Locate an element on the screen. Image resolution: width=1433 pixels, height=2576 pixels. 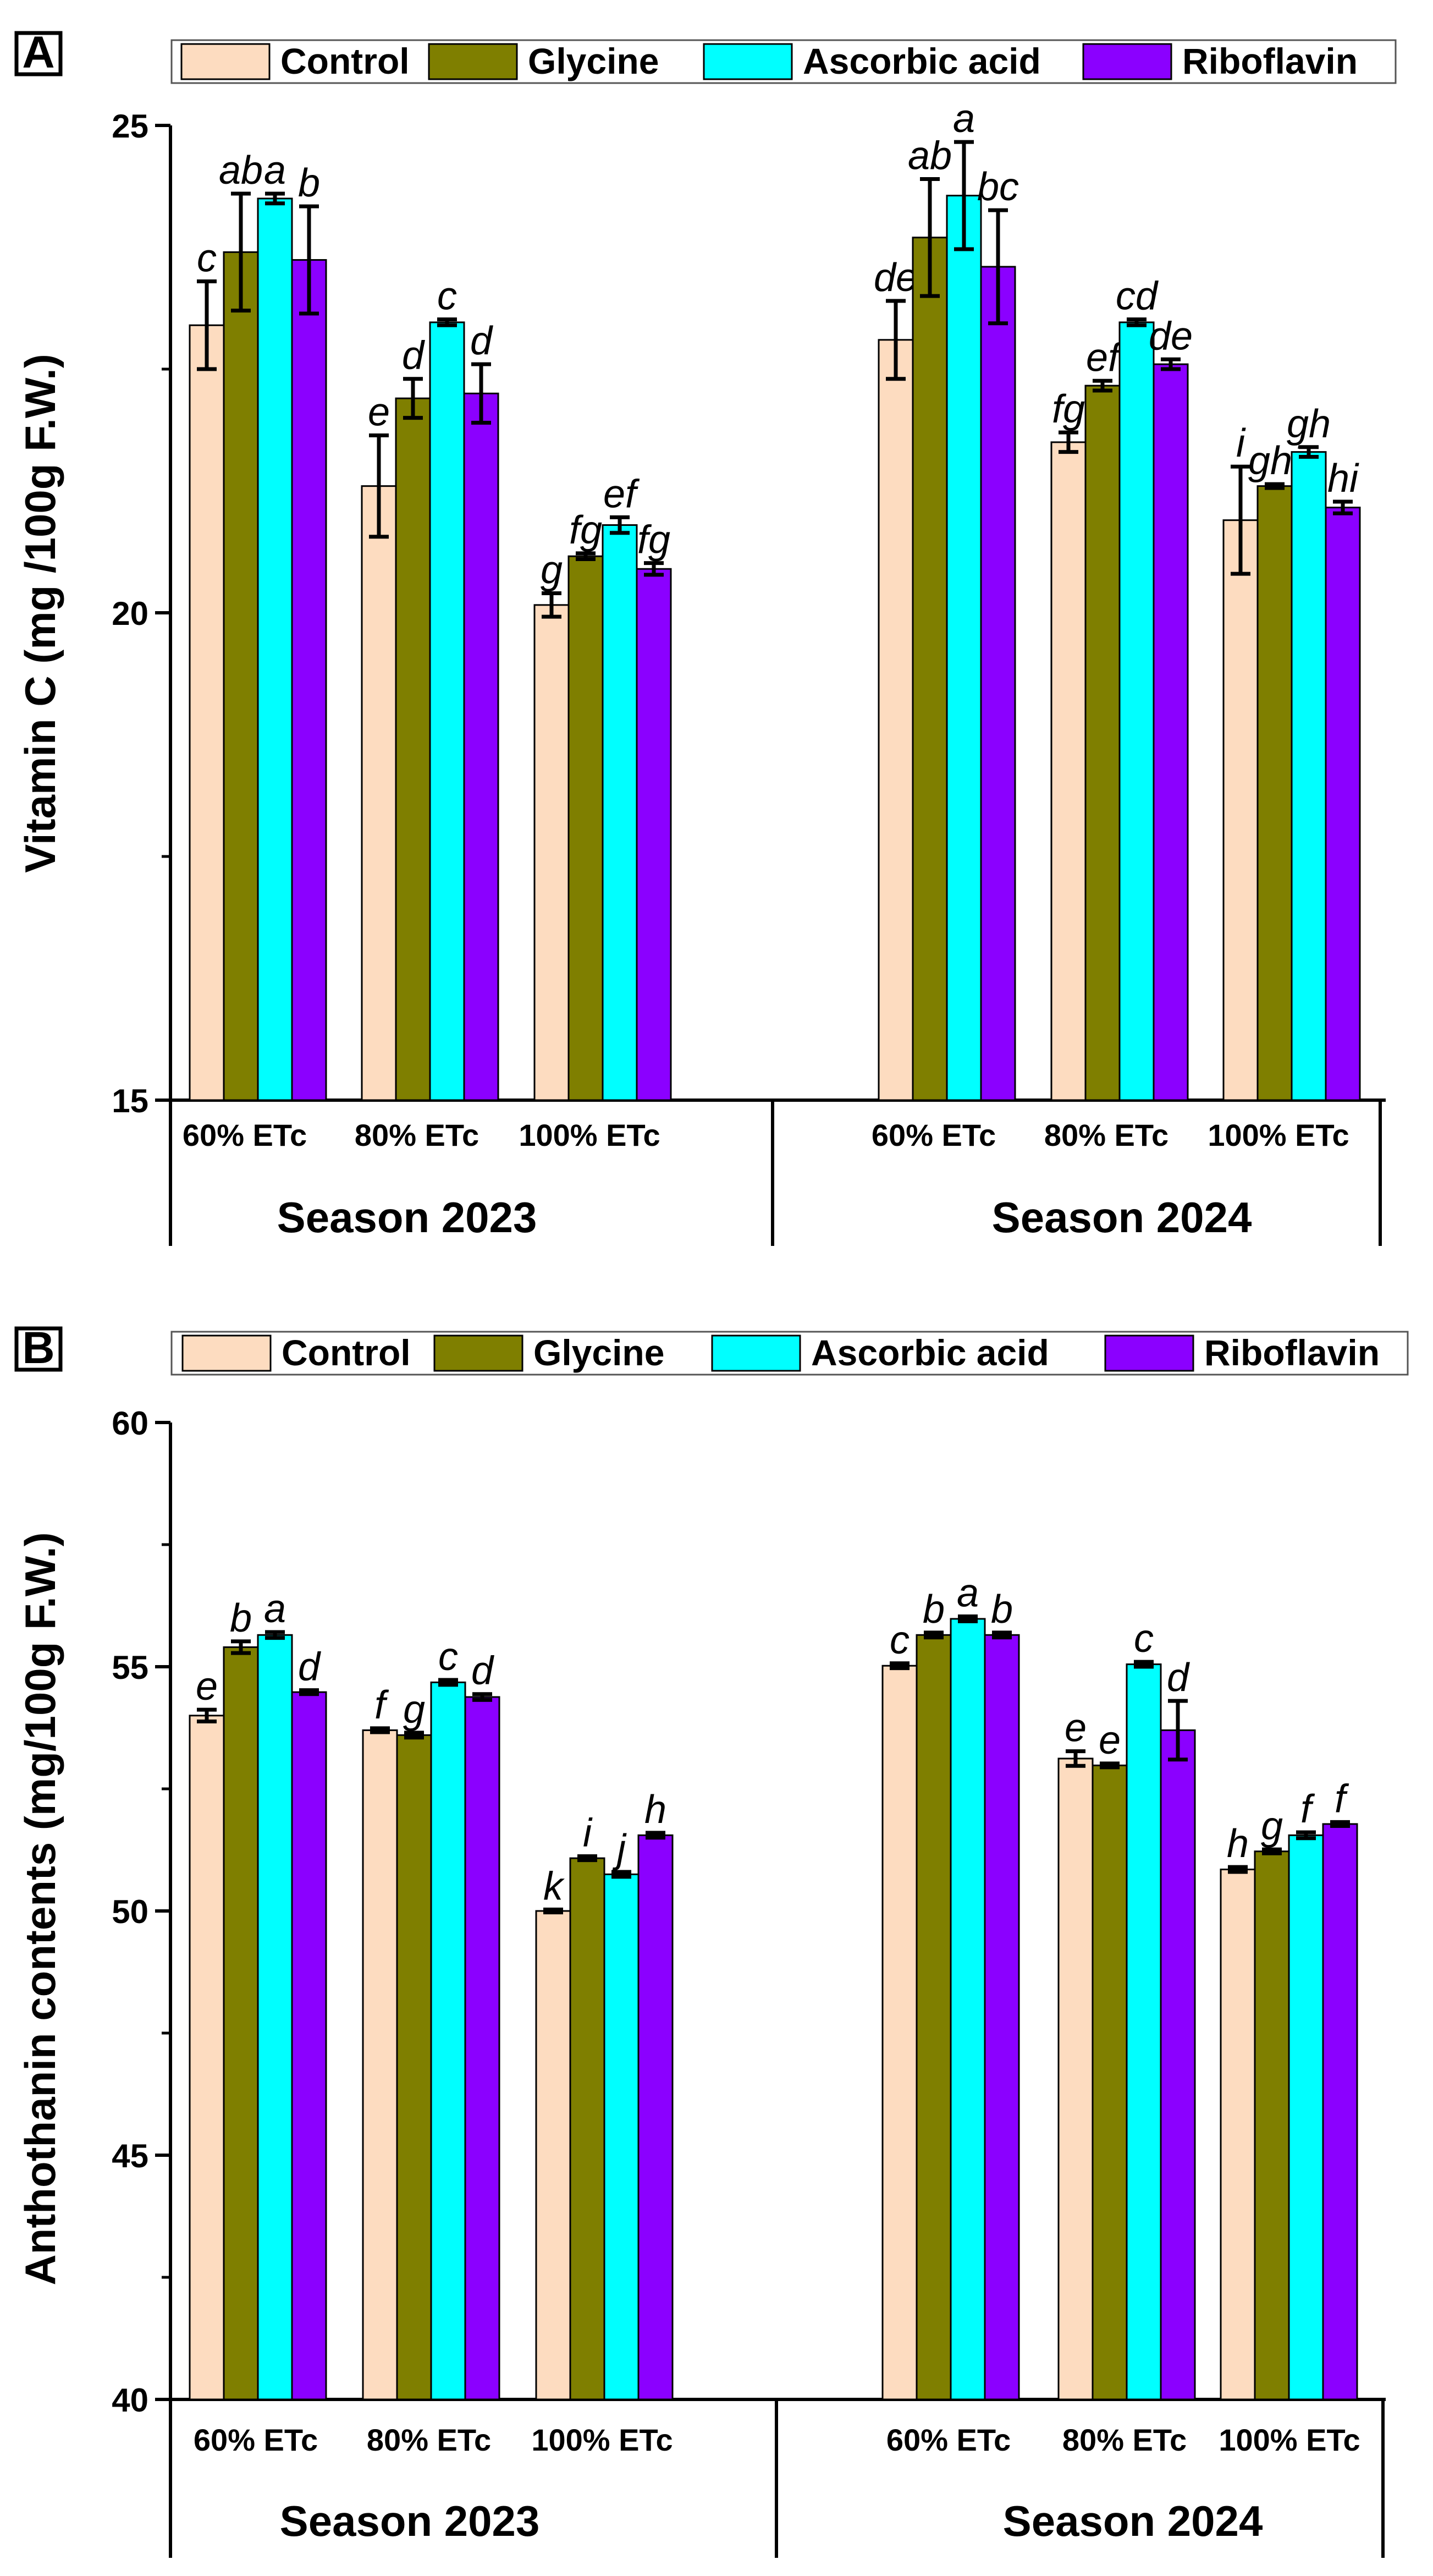
y-tick-label: 50 is located at coordinates (130, 1911).